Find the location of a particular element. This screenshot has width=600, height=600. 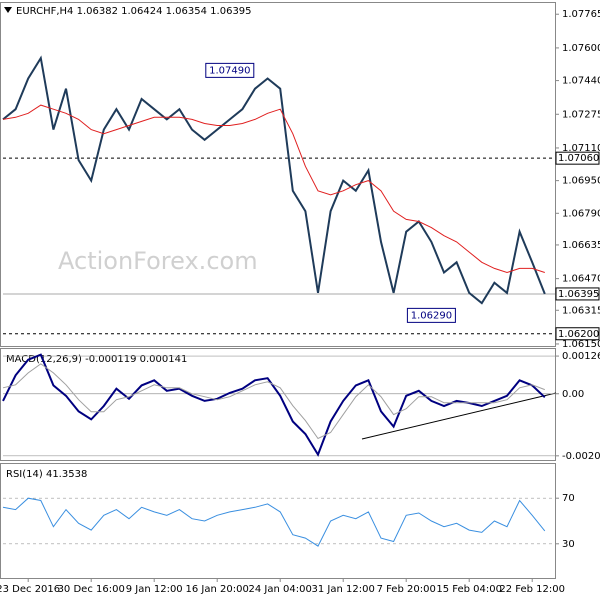

y-tick-label: 1.06150 is located at coordinates (581, 344).